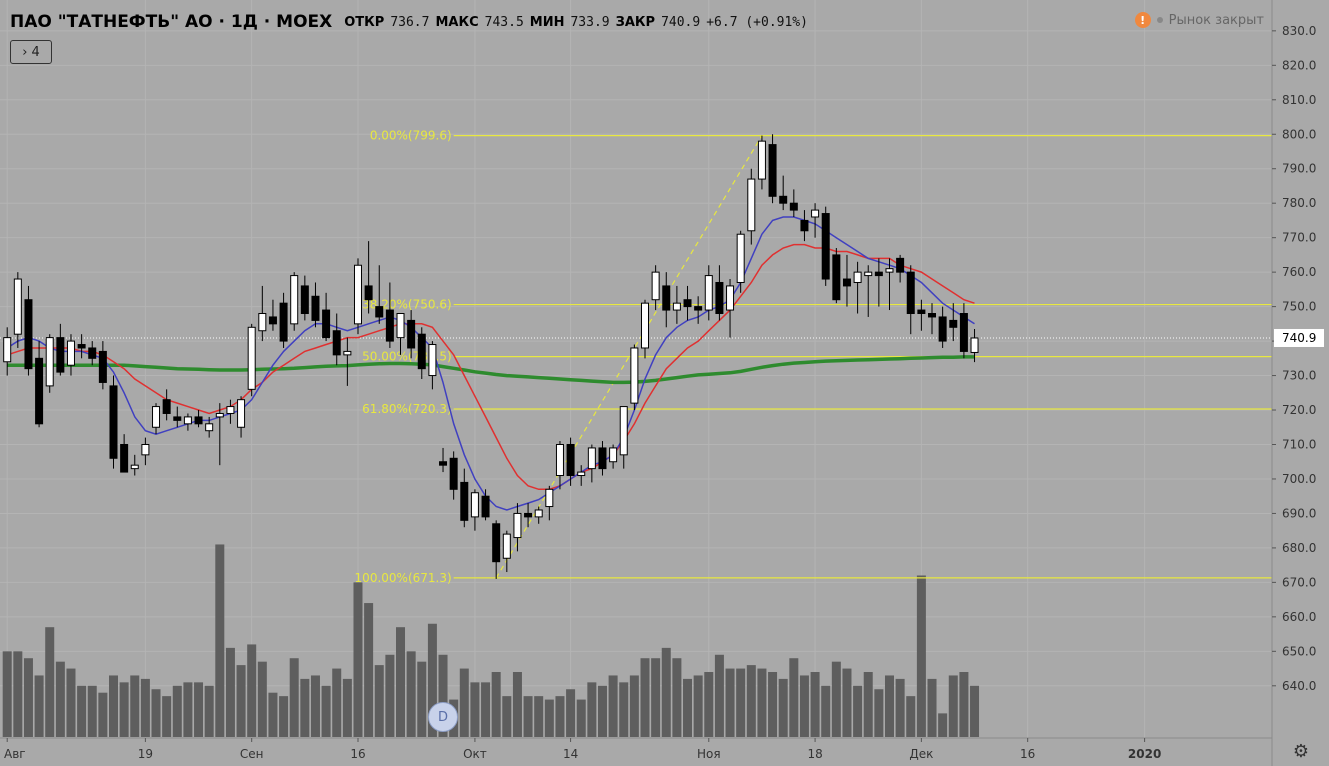  I want to click on time-tick-label: Сен, so click(252, 754).